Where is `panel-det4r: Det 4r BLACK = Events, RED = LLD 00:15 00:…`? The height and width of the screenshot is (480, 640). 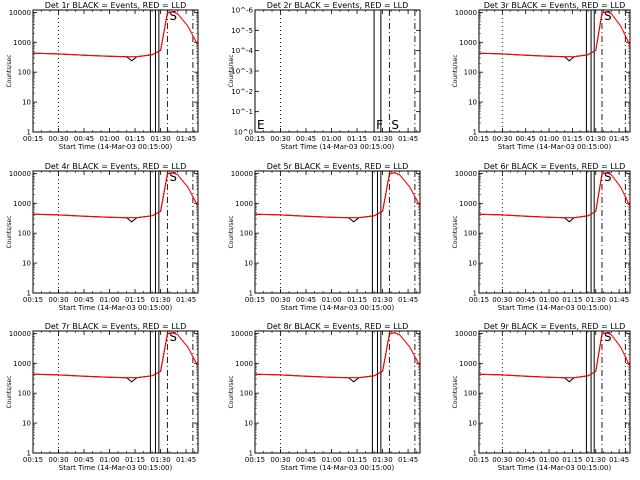
panel-det4r: Det 4r BLACK = Events, RED = LLD 00:15 00:… is located at coordinates (102, 237).